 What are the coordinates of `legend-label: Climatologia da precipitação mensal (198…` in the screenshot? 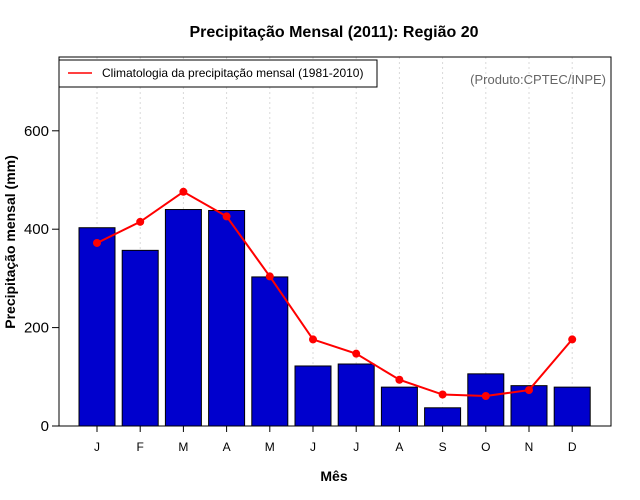 It's located at (232, 73).